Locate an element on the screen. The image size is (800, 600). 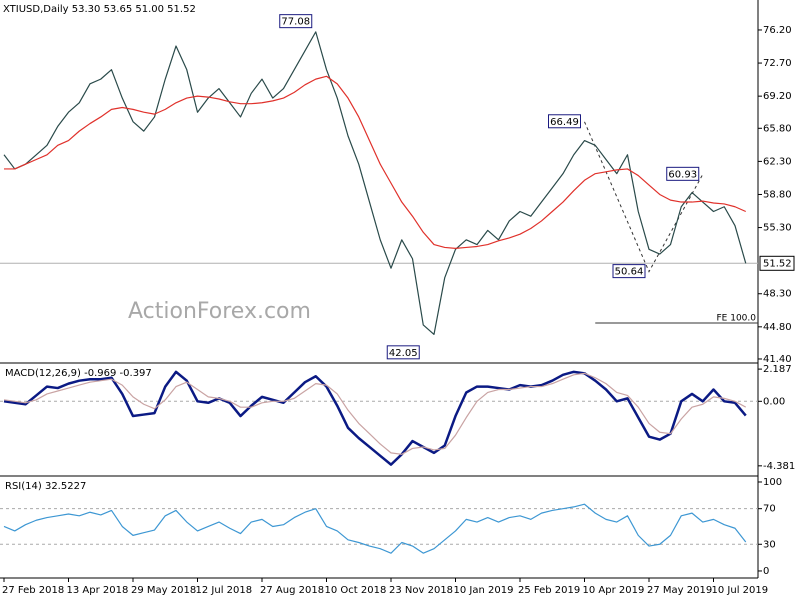
x-tick-label: 27 Feb 2018 is located at coordinates (33, 590).